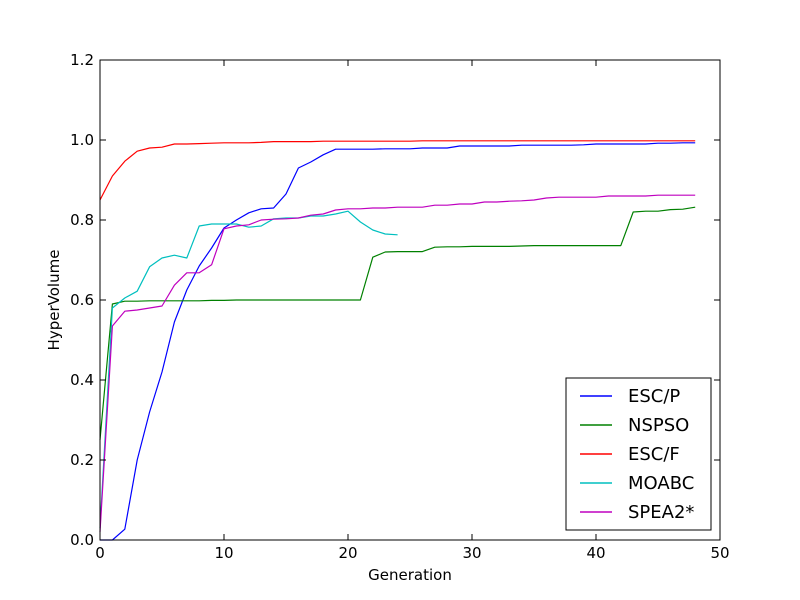 The height and width of the screenshot is (600, 800). What do you see at coordinates (654, 396) in the screenshot?
I see `legend-label-1: ESC/P` at bounding box center [654, 396].